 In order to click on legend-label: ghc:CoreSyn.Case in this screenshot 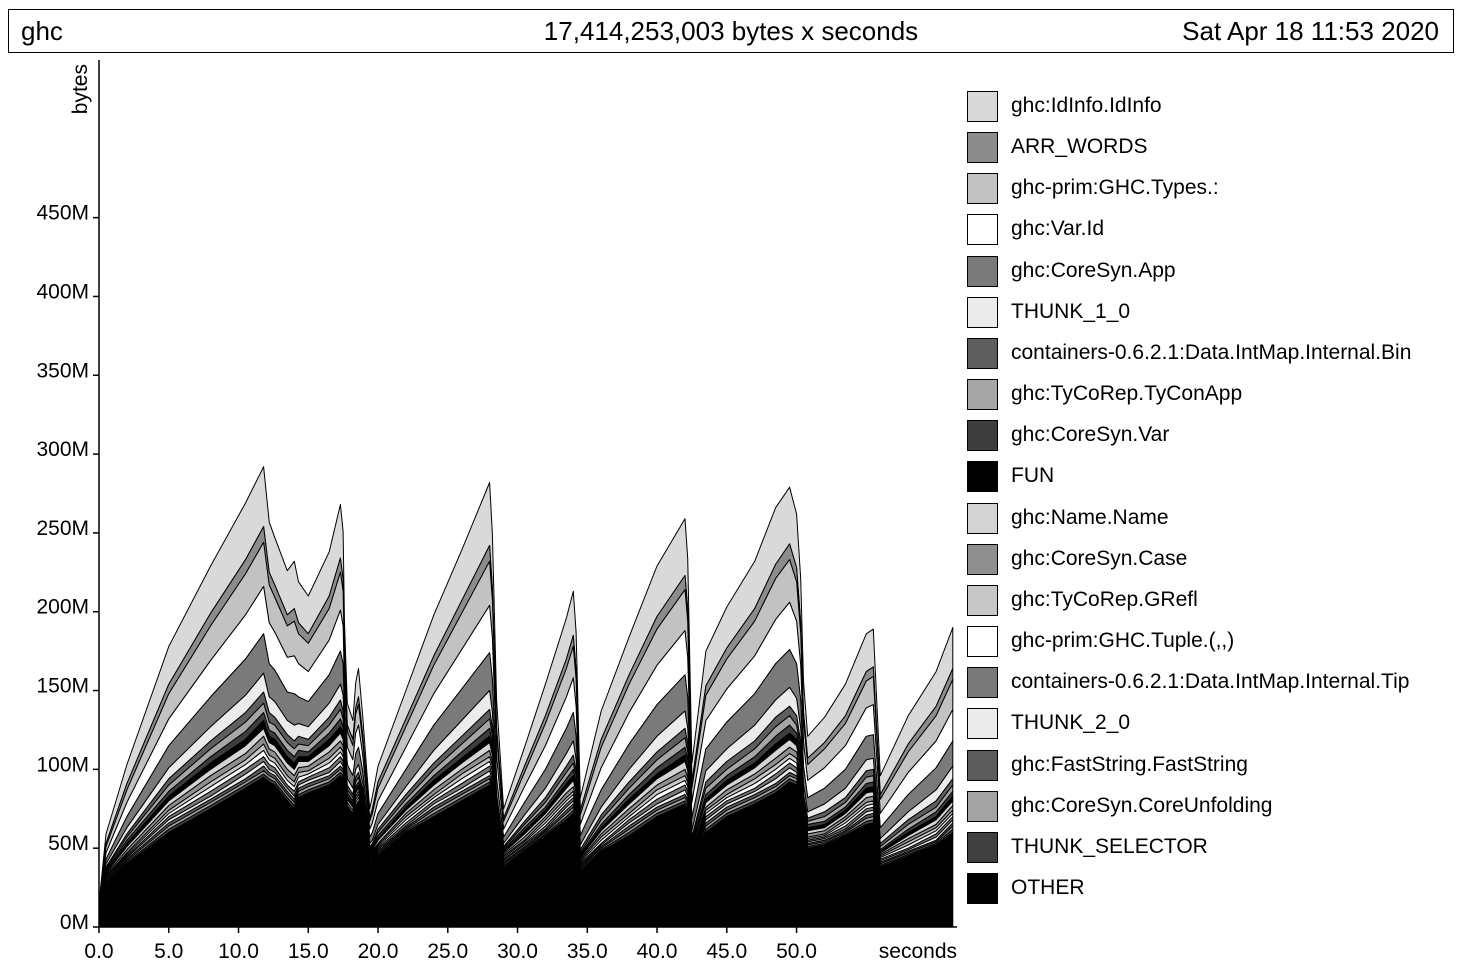, I will do `click(1099, 558)`.